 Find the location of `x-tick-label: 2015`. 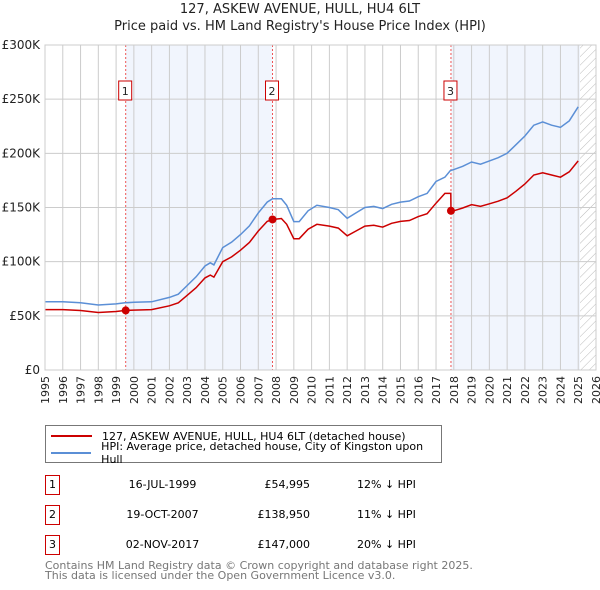

x-tick-label: 2015 is located at coordinates (400, 390).